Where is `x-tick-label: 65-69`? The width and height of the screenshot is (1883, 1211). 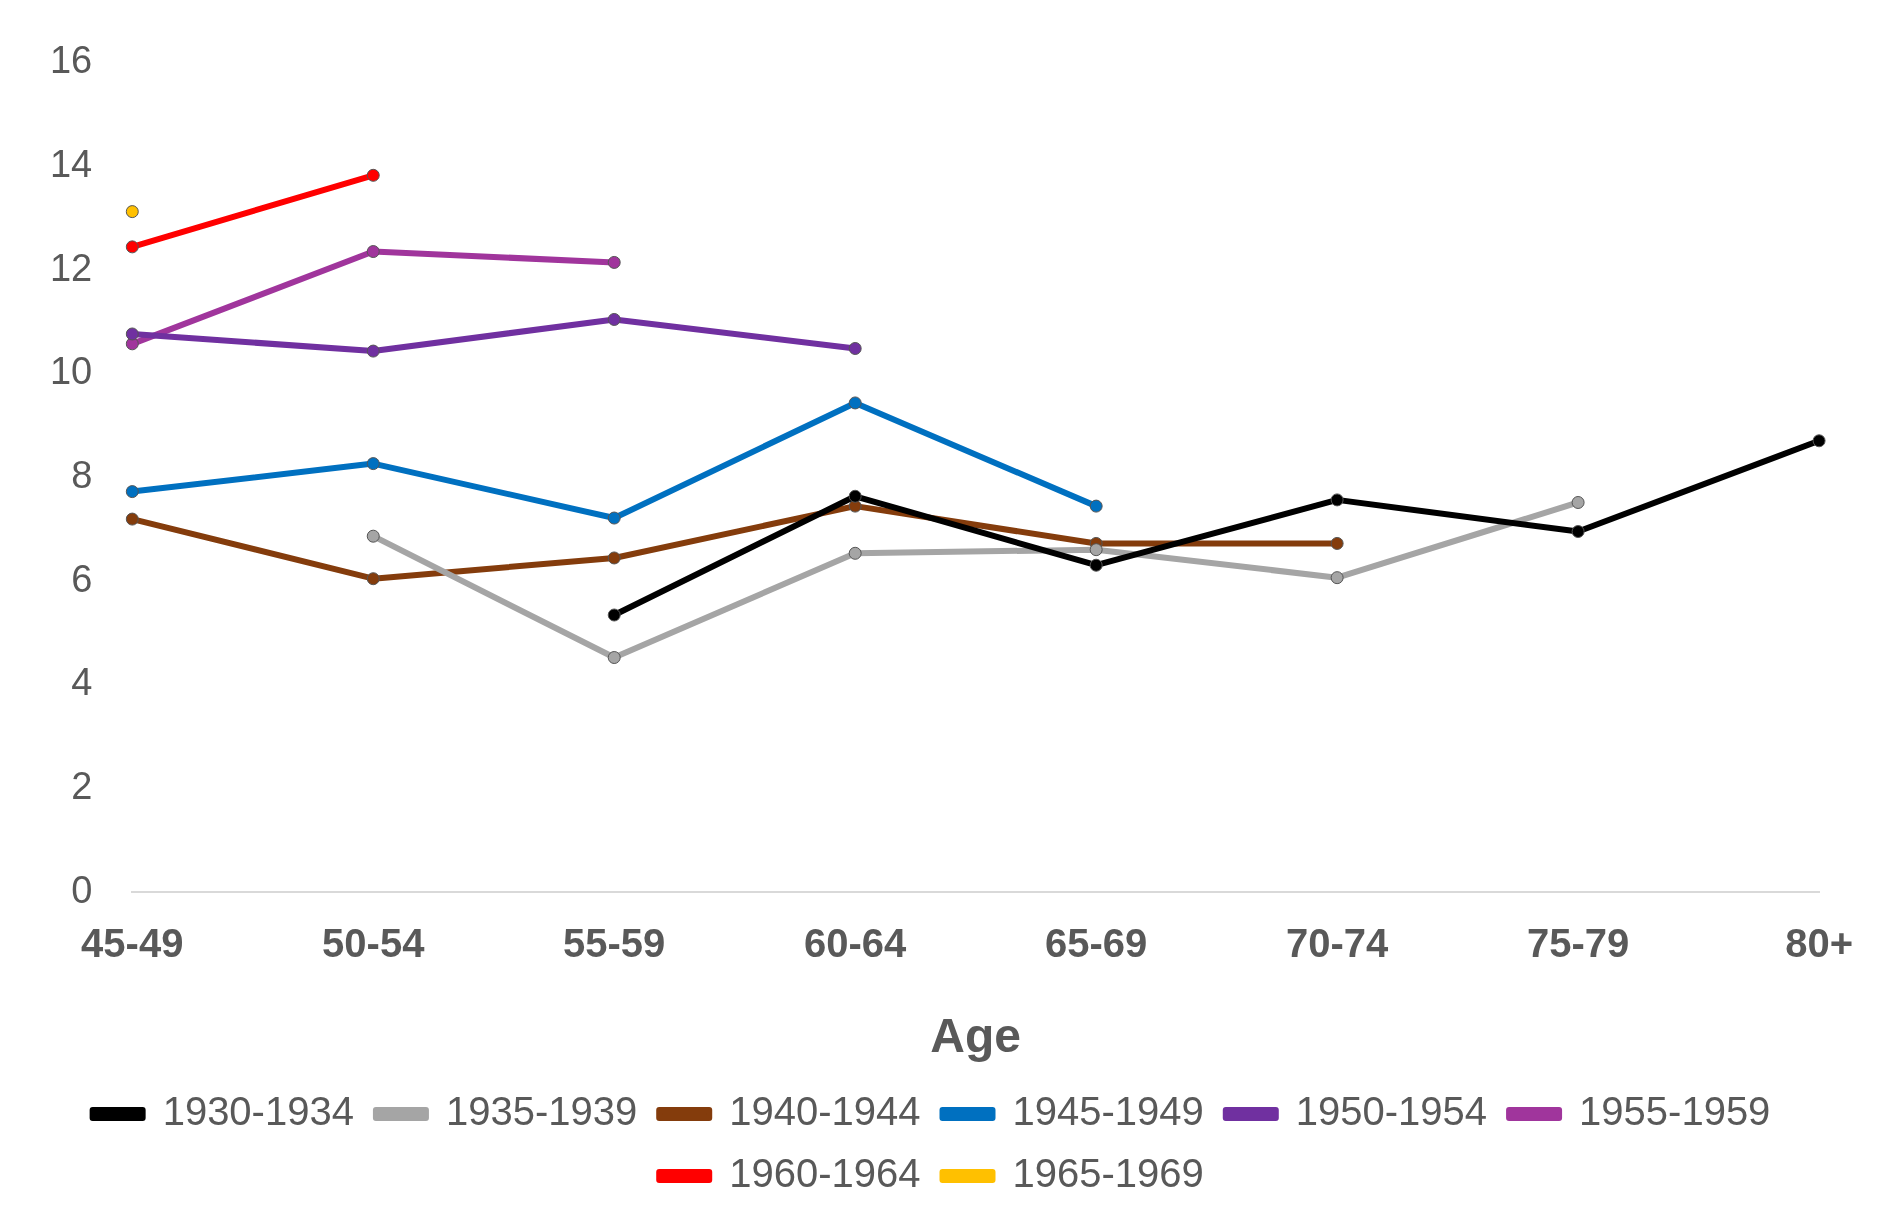
x-tick-label: 65-69 is located at coordinates (1096, 943).